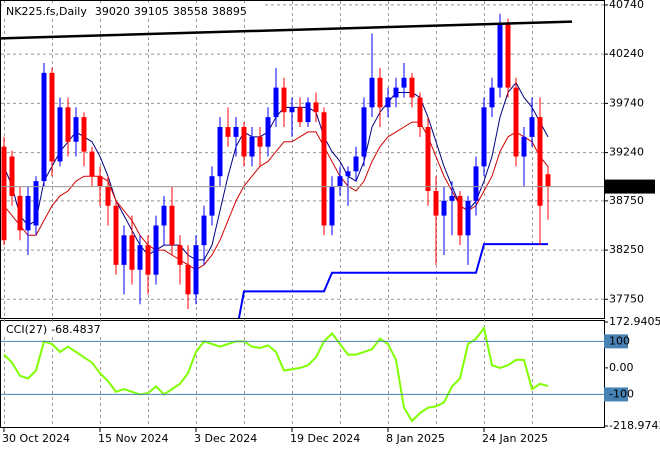  I want to click on y-tick-label: 40740, so click(626, 5).